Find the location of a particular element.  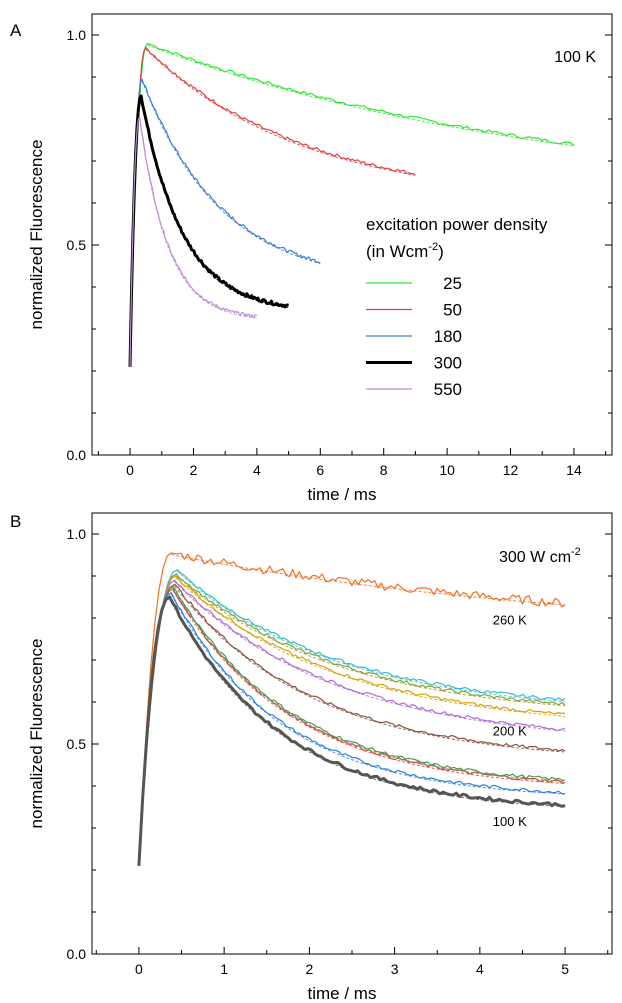

legend-subtitle: (in Wcm-2) is located at coordinates (405, 251).